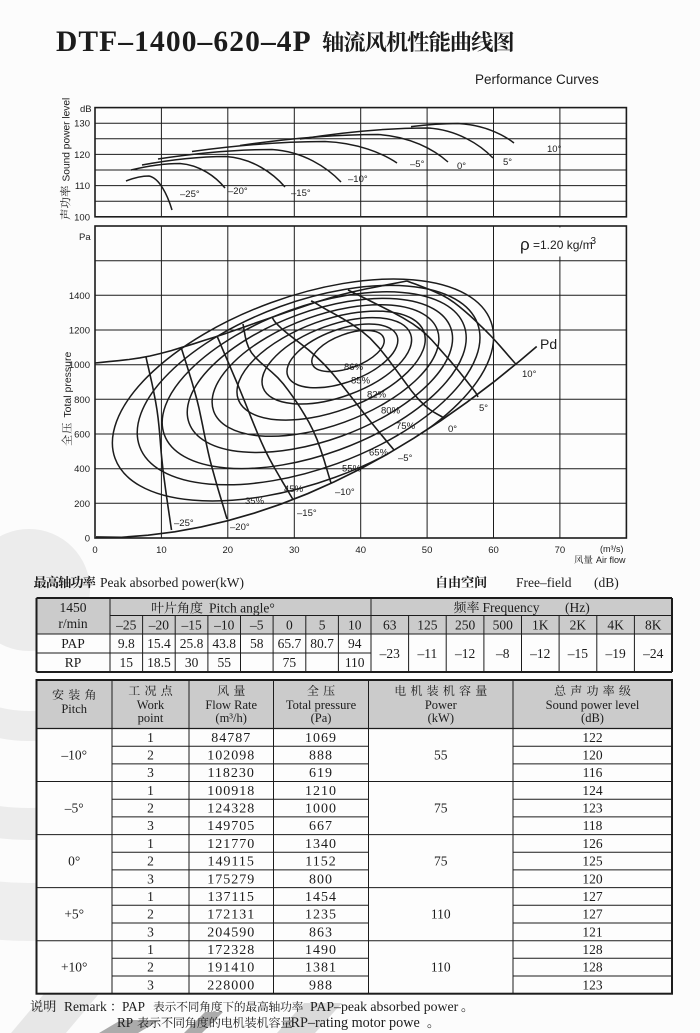 The width and height of the screenshot is (700, 1033). Describe the element at coordinates (427, 653) in the screenshot. I see `svg-text: –11` at that location.